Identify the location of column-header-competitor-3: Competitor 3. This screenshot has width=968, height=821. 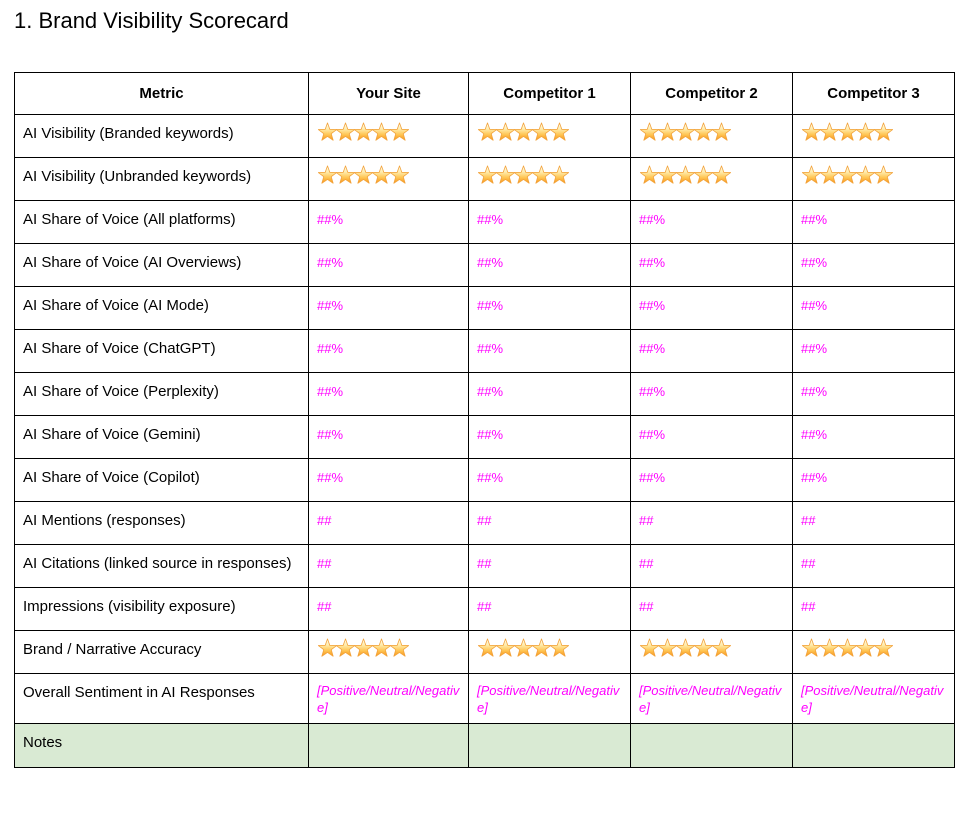
(873, 94).